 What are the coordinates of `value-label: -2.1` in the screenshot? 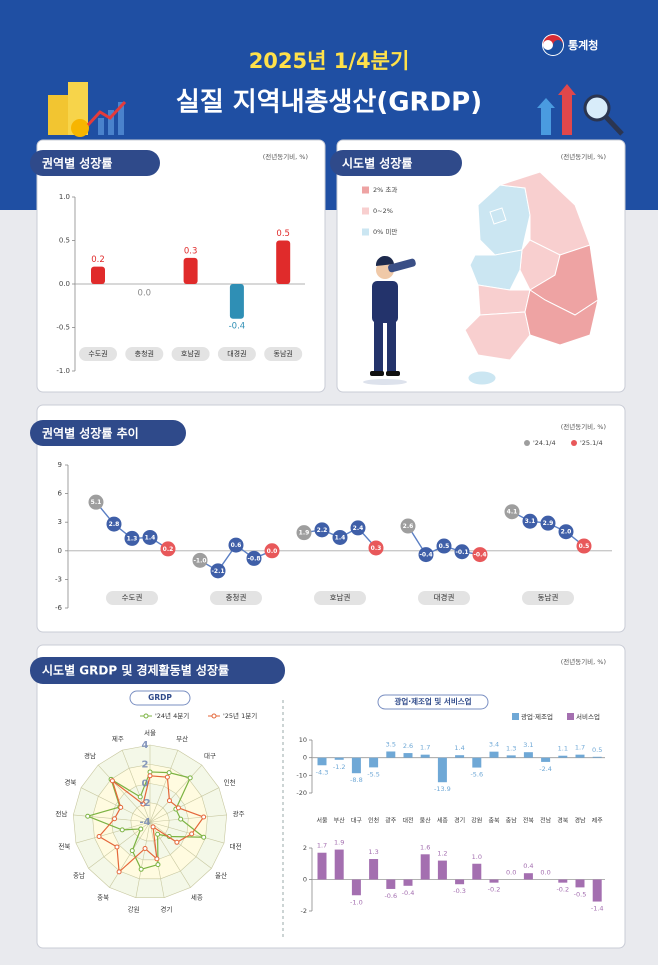 It's located at (217, 571).